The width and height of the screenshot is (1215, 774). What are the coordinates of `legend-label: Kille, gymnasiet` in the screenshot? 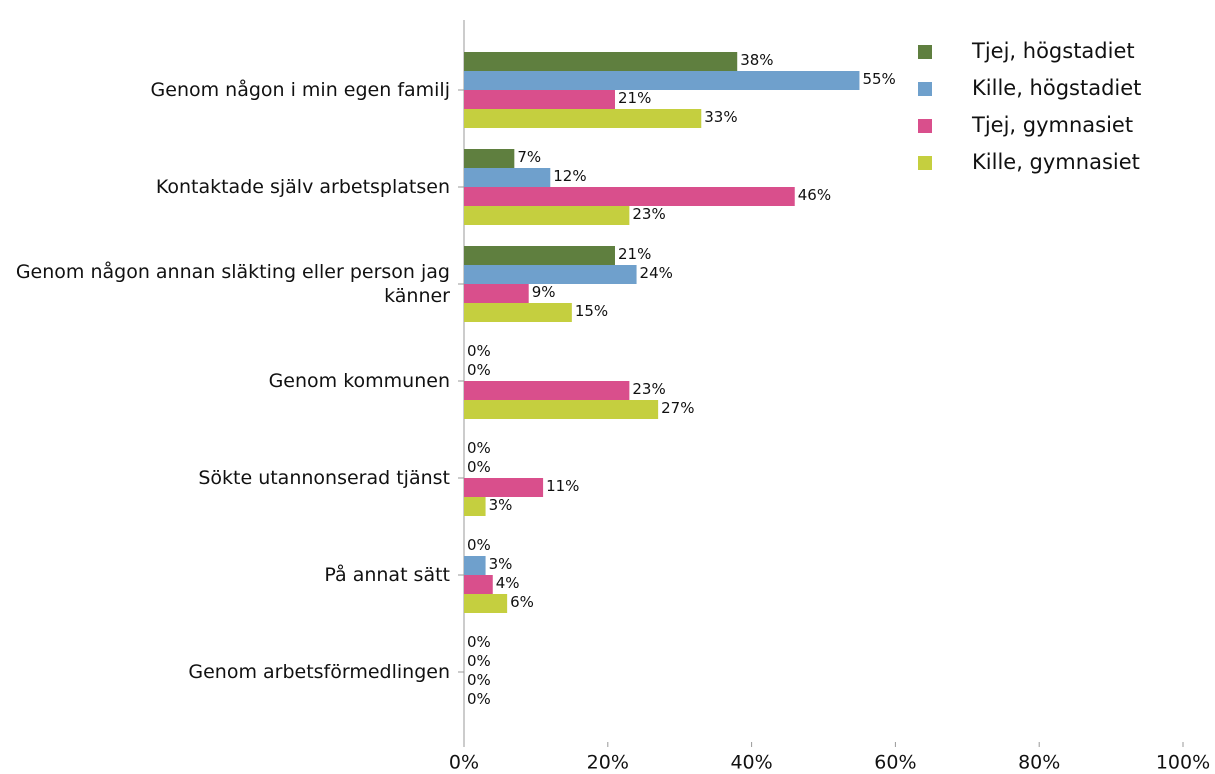 It's located at (1056, 162).